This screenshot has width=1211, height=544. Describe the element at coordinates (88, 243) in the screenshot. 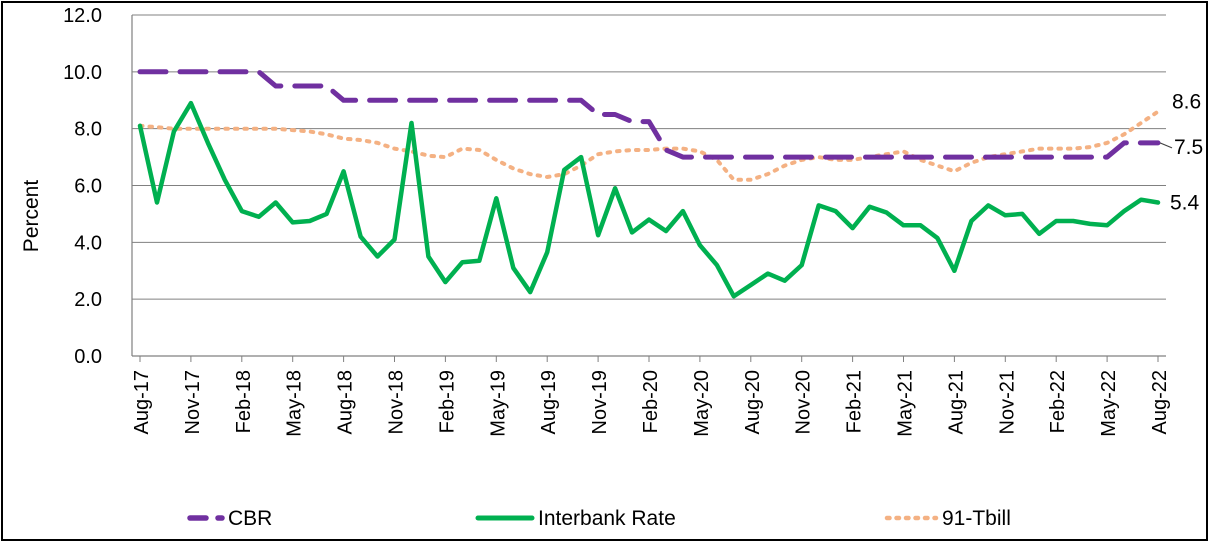

I see `y-tick-label: 4.0` at that location.